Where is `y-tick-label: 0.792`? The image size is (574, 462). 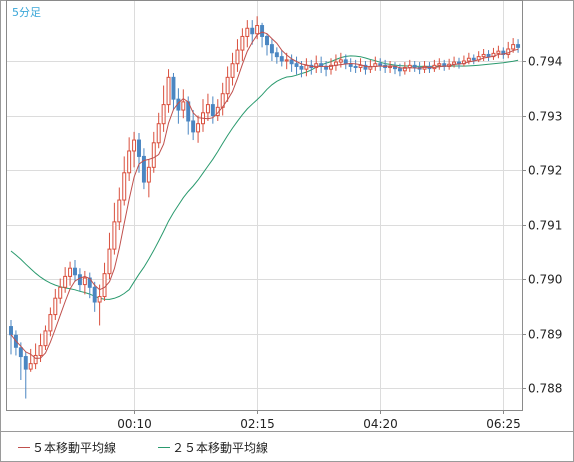 y-tick-label: 0.792 is located at coordinates (545, 171).